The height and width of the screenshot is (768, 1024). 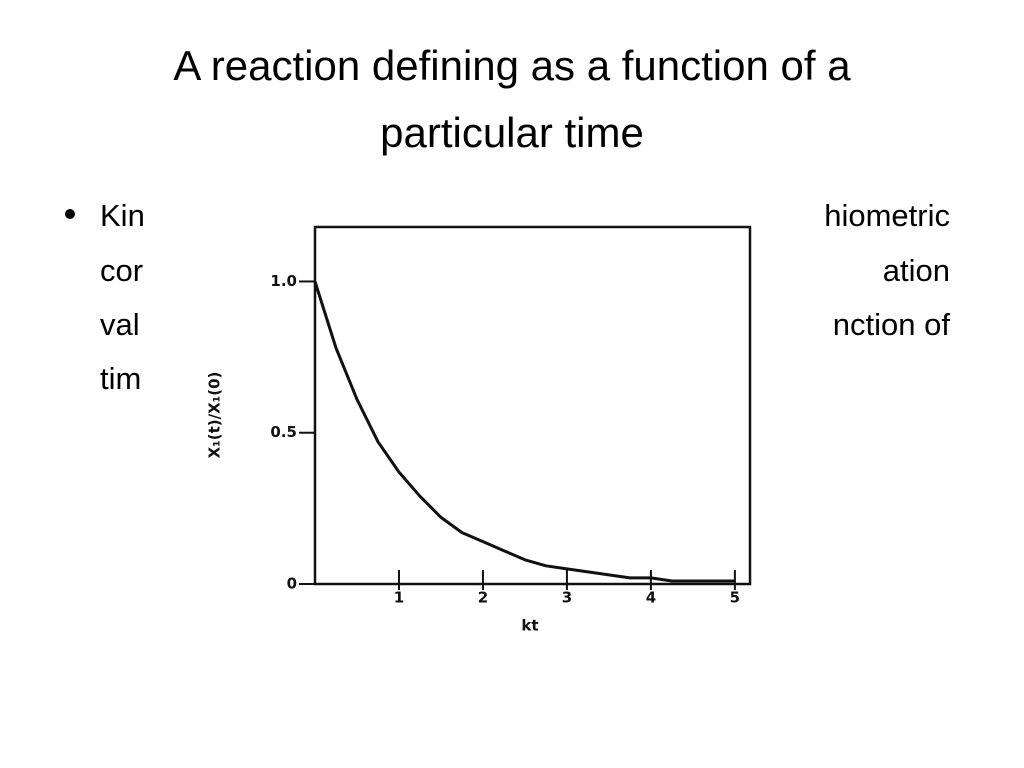 I want to click on bullet-text: ation, so click(x=916, y=270).